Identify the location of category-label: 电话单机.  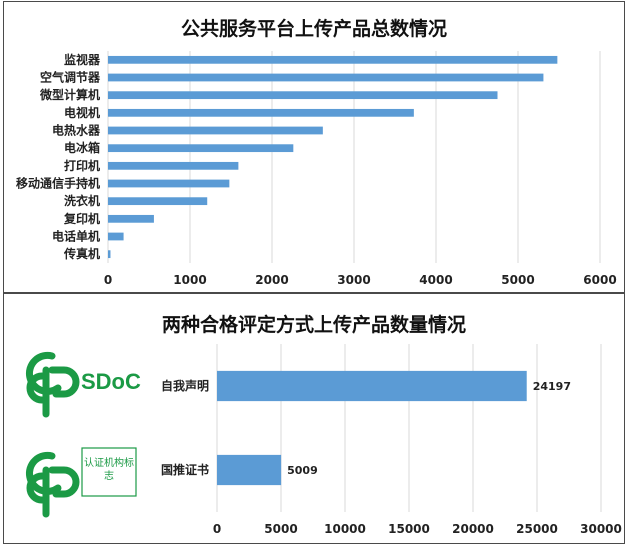
(76, 236).